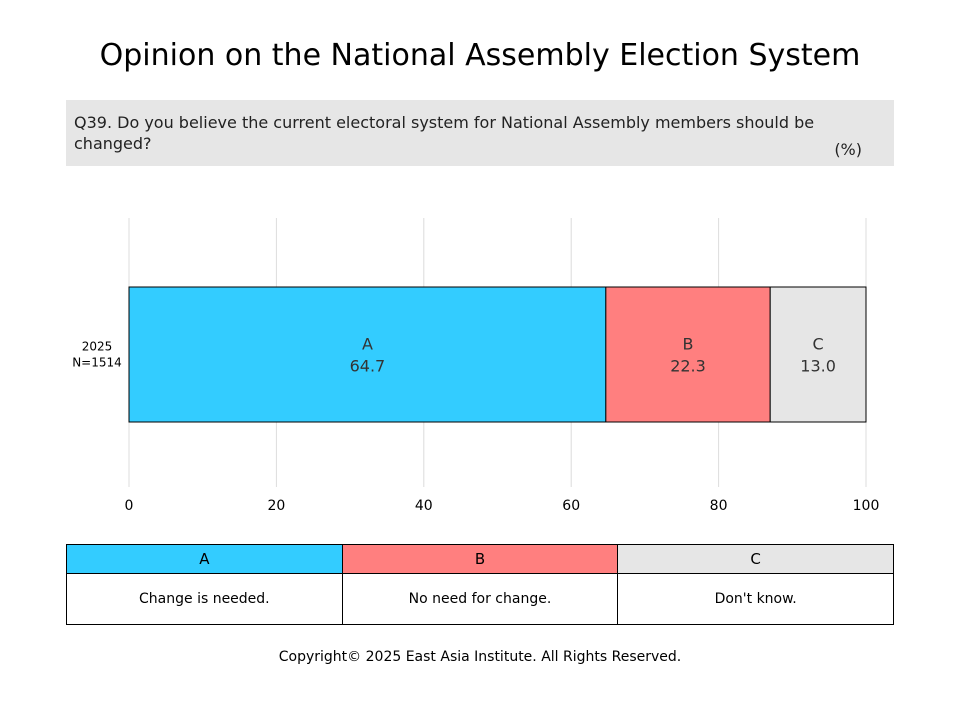 The image size is (960, 720). What do you see at coordinates (276, 506) in the screenshot?
I see `x-tick-label-20: 20` at bounding box center [276, 506].